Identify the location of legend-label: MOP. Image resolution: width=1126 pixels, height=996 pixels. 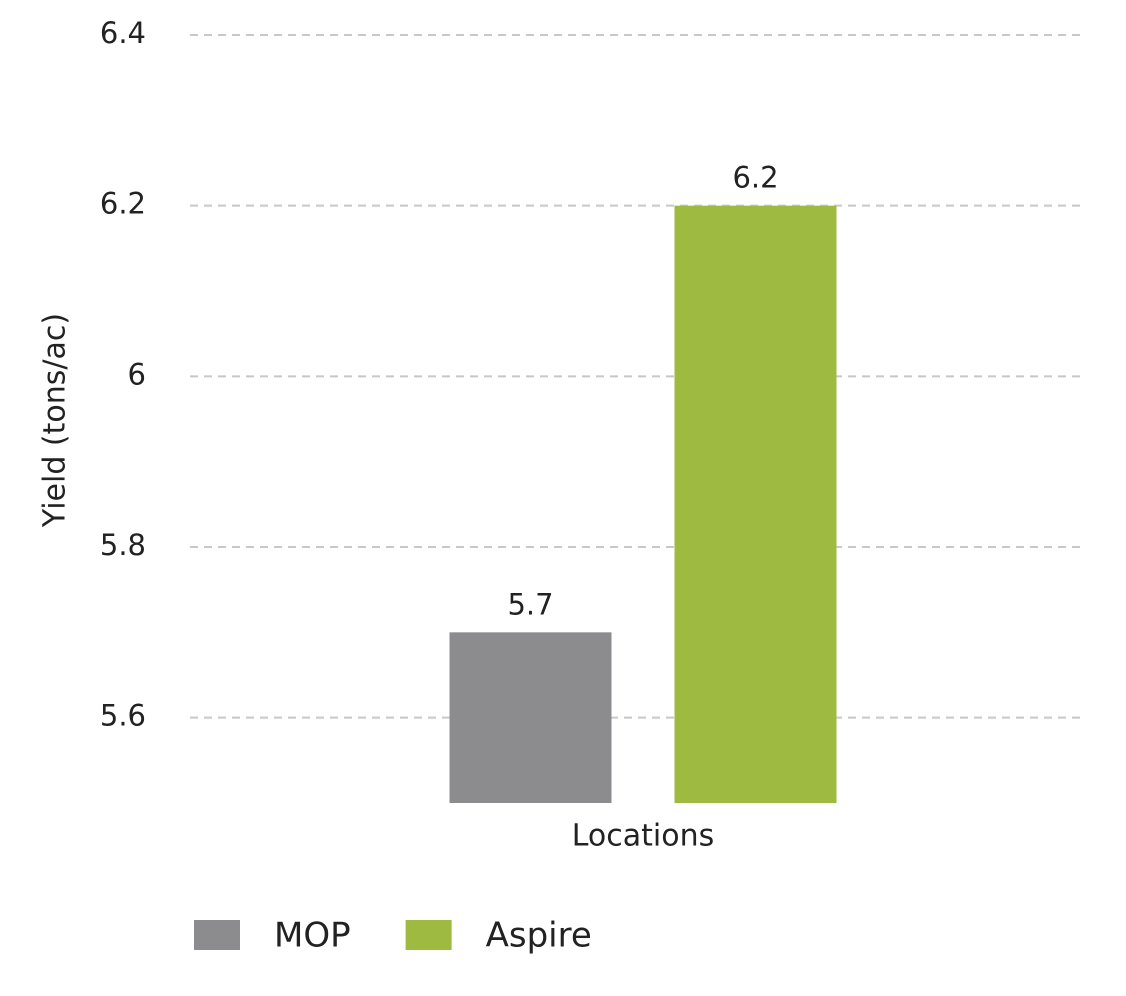
(312, 936).